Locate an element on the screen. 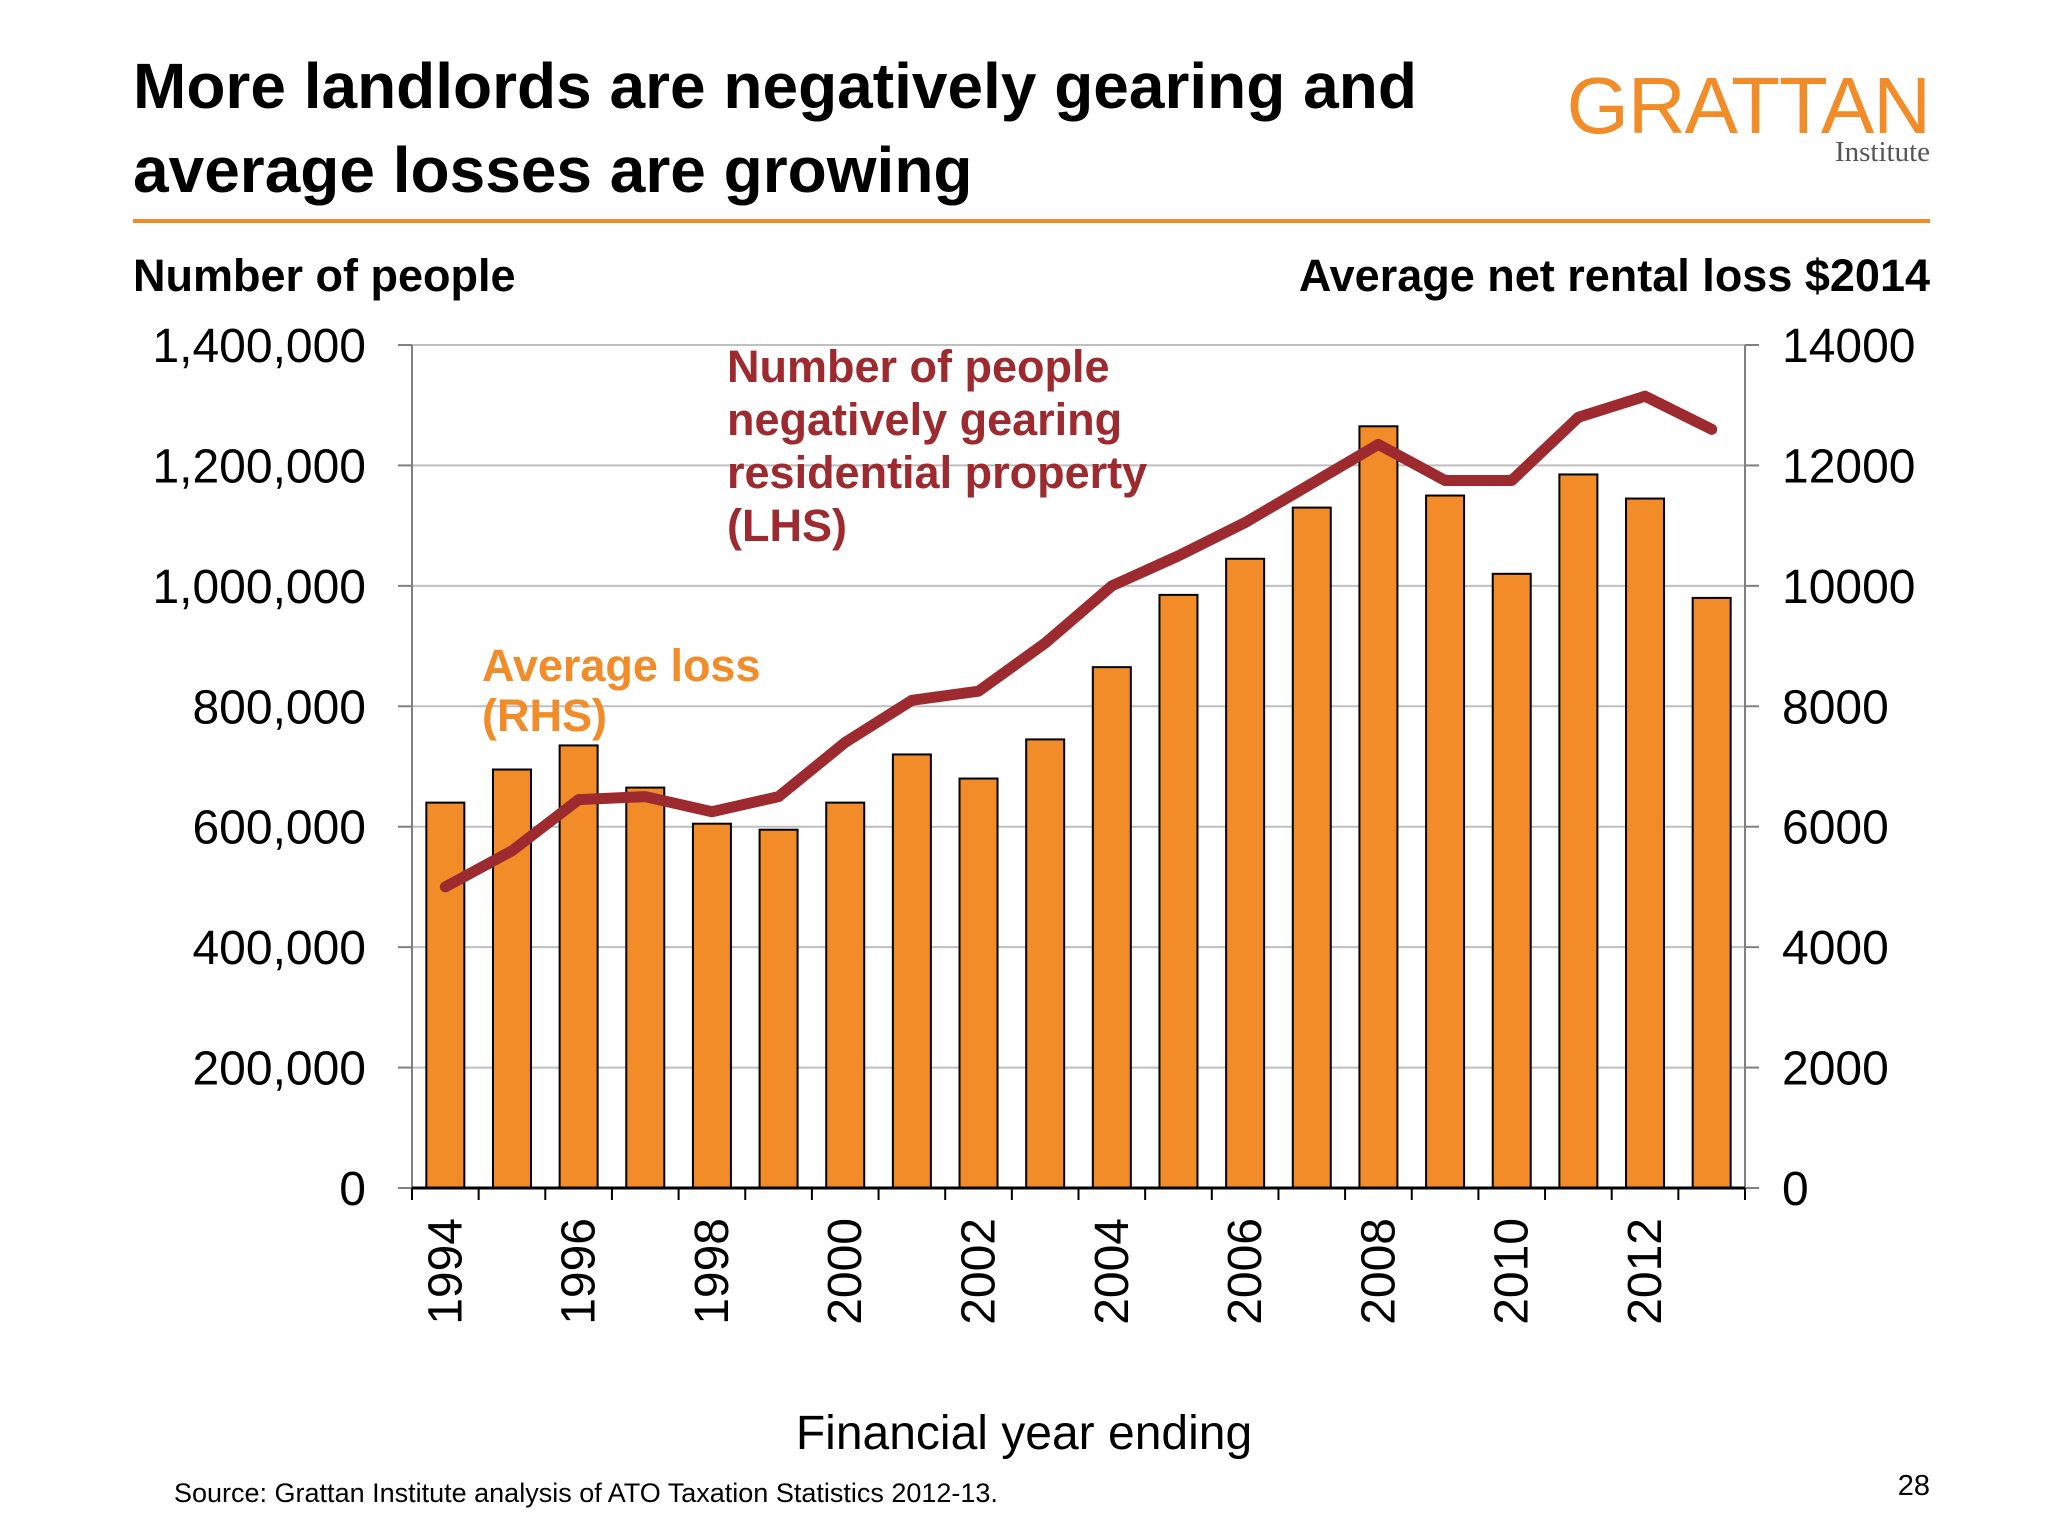  logo-subtitle: Institute is located at coordinates (1882, 152).